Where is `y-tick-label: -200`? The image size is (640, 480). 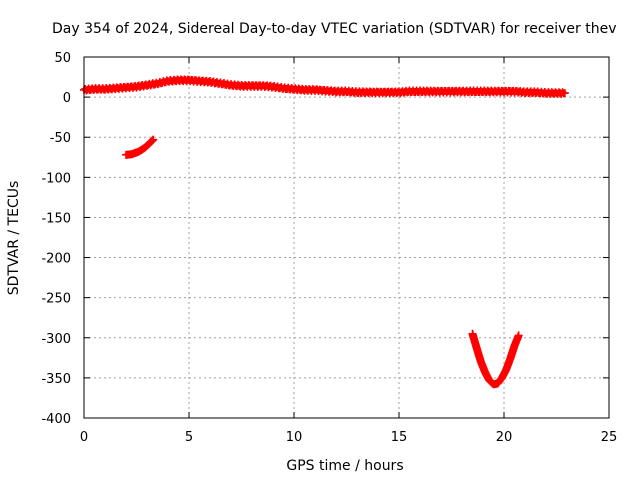 y-tick-label: -200 is located at coordinates (56, 259).